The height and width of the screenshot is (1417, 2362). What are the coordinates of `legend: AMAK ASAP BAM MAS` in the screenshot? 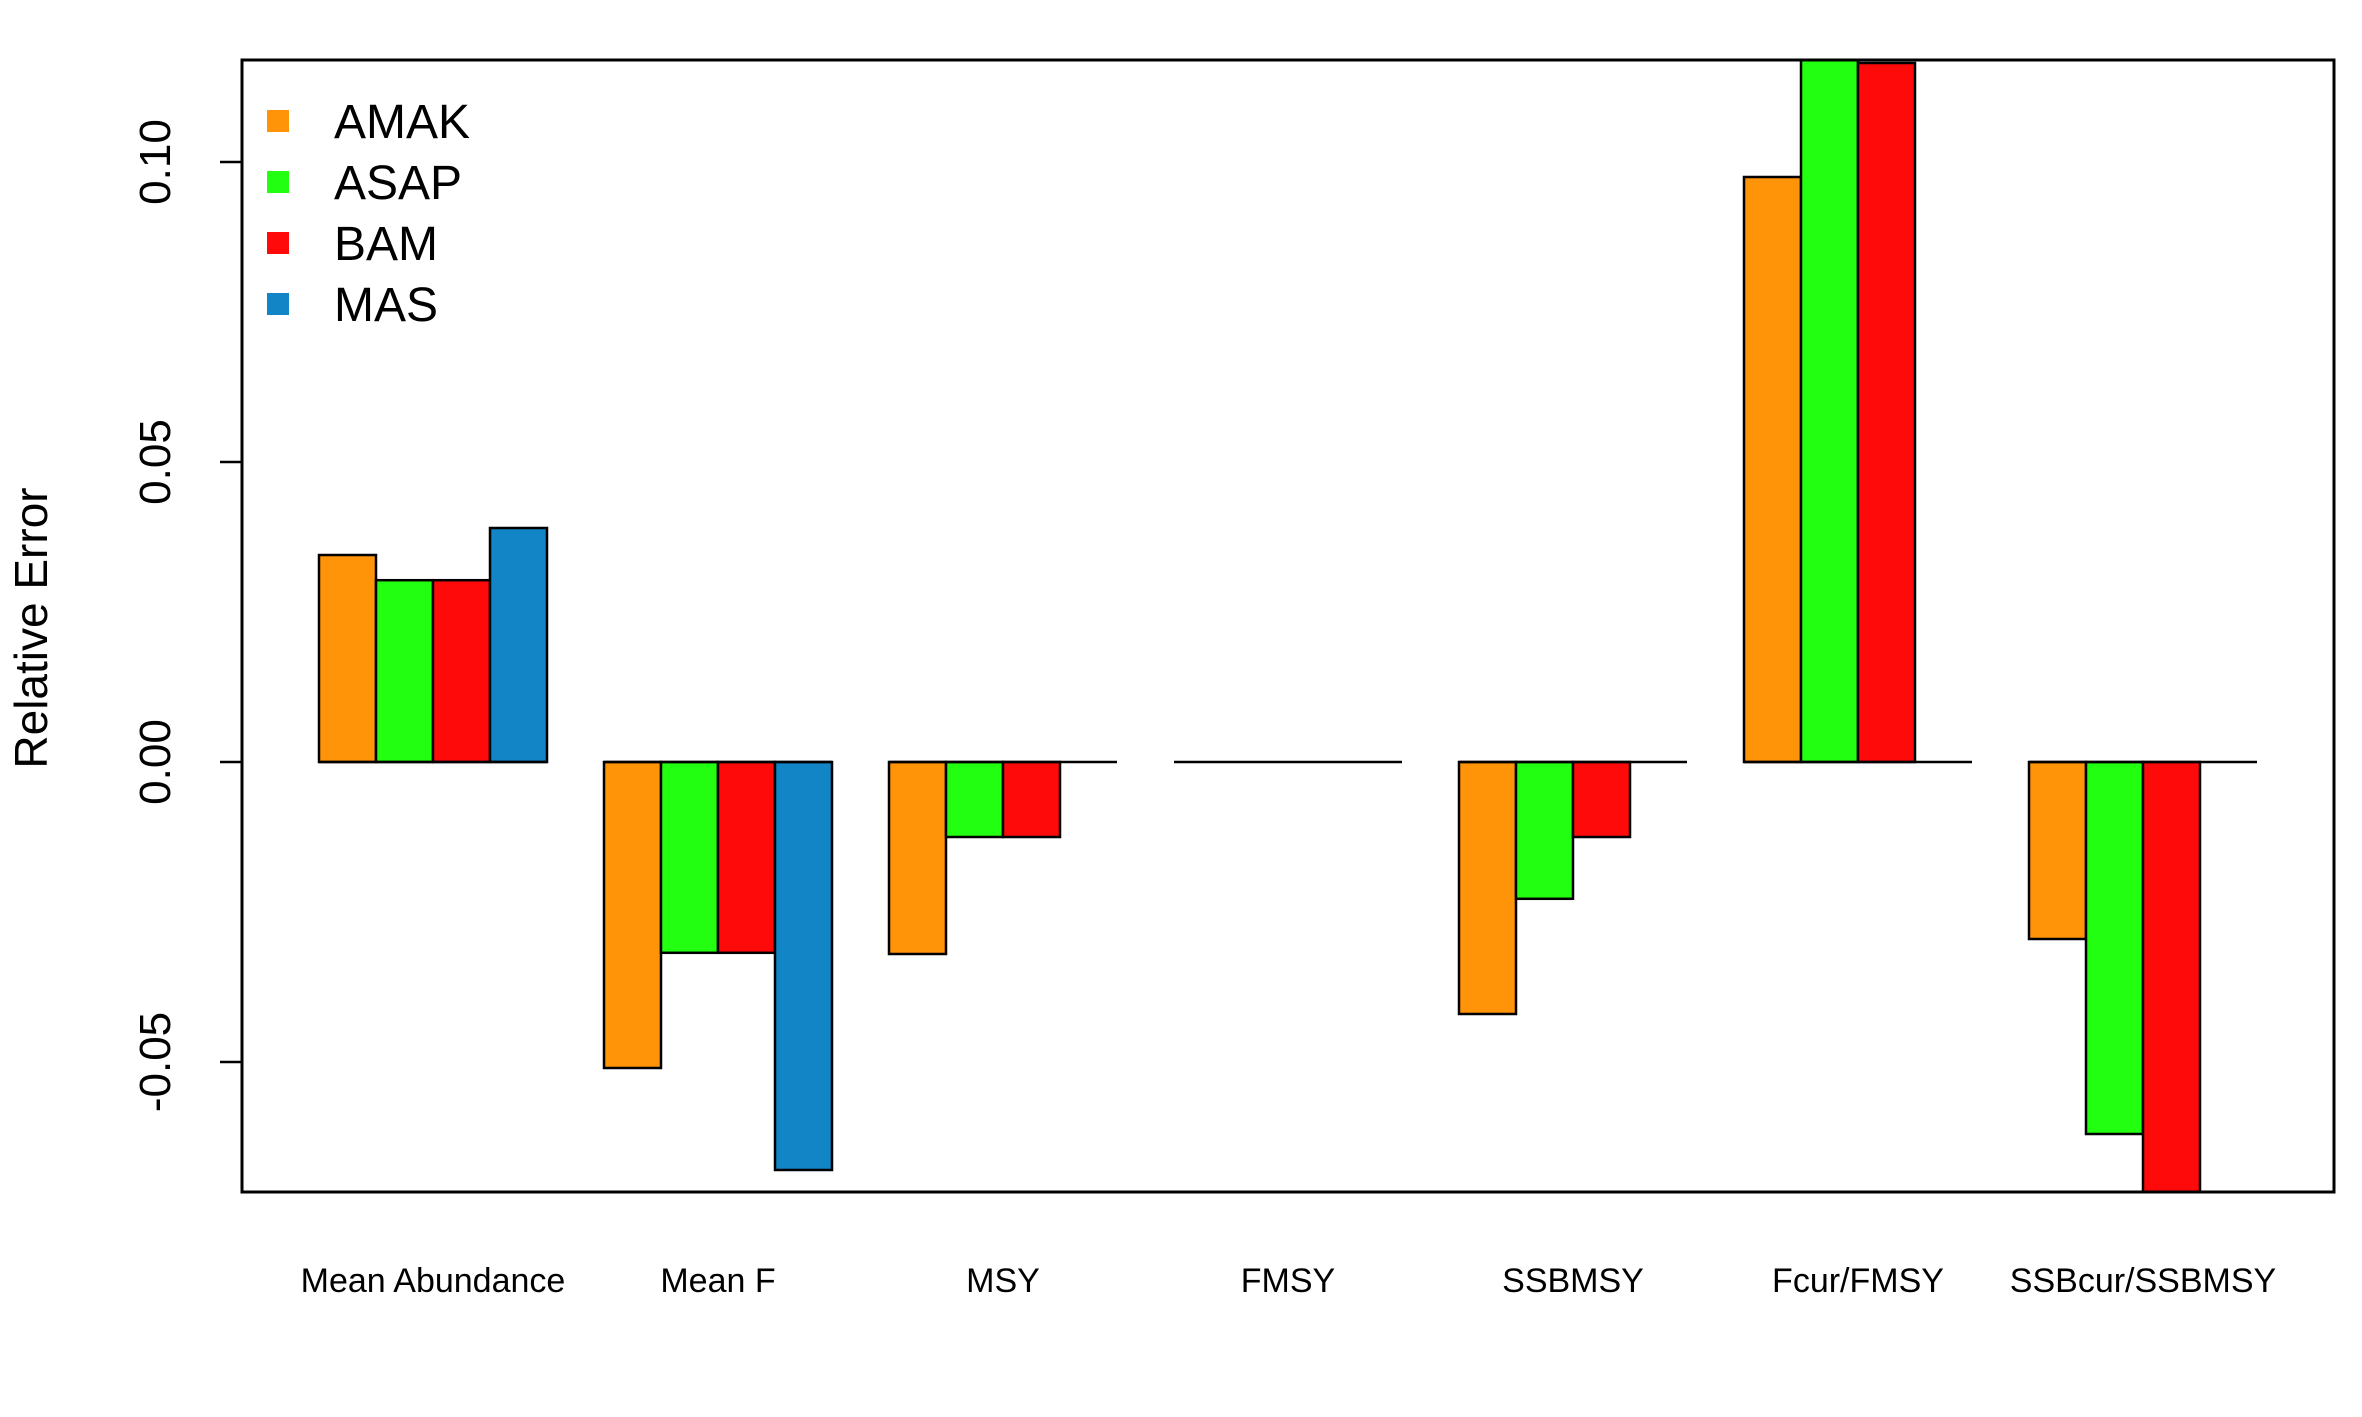 It's located at (368, 214).